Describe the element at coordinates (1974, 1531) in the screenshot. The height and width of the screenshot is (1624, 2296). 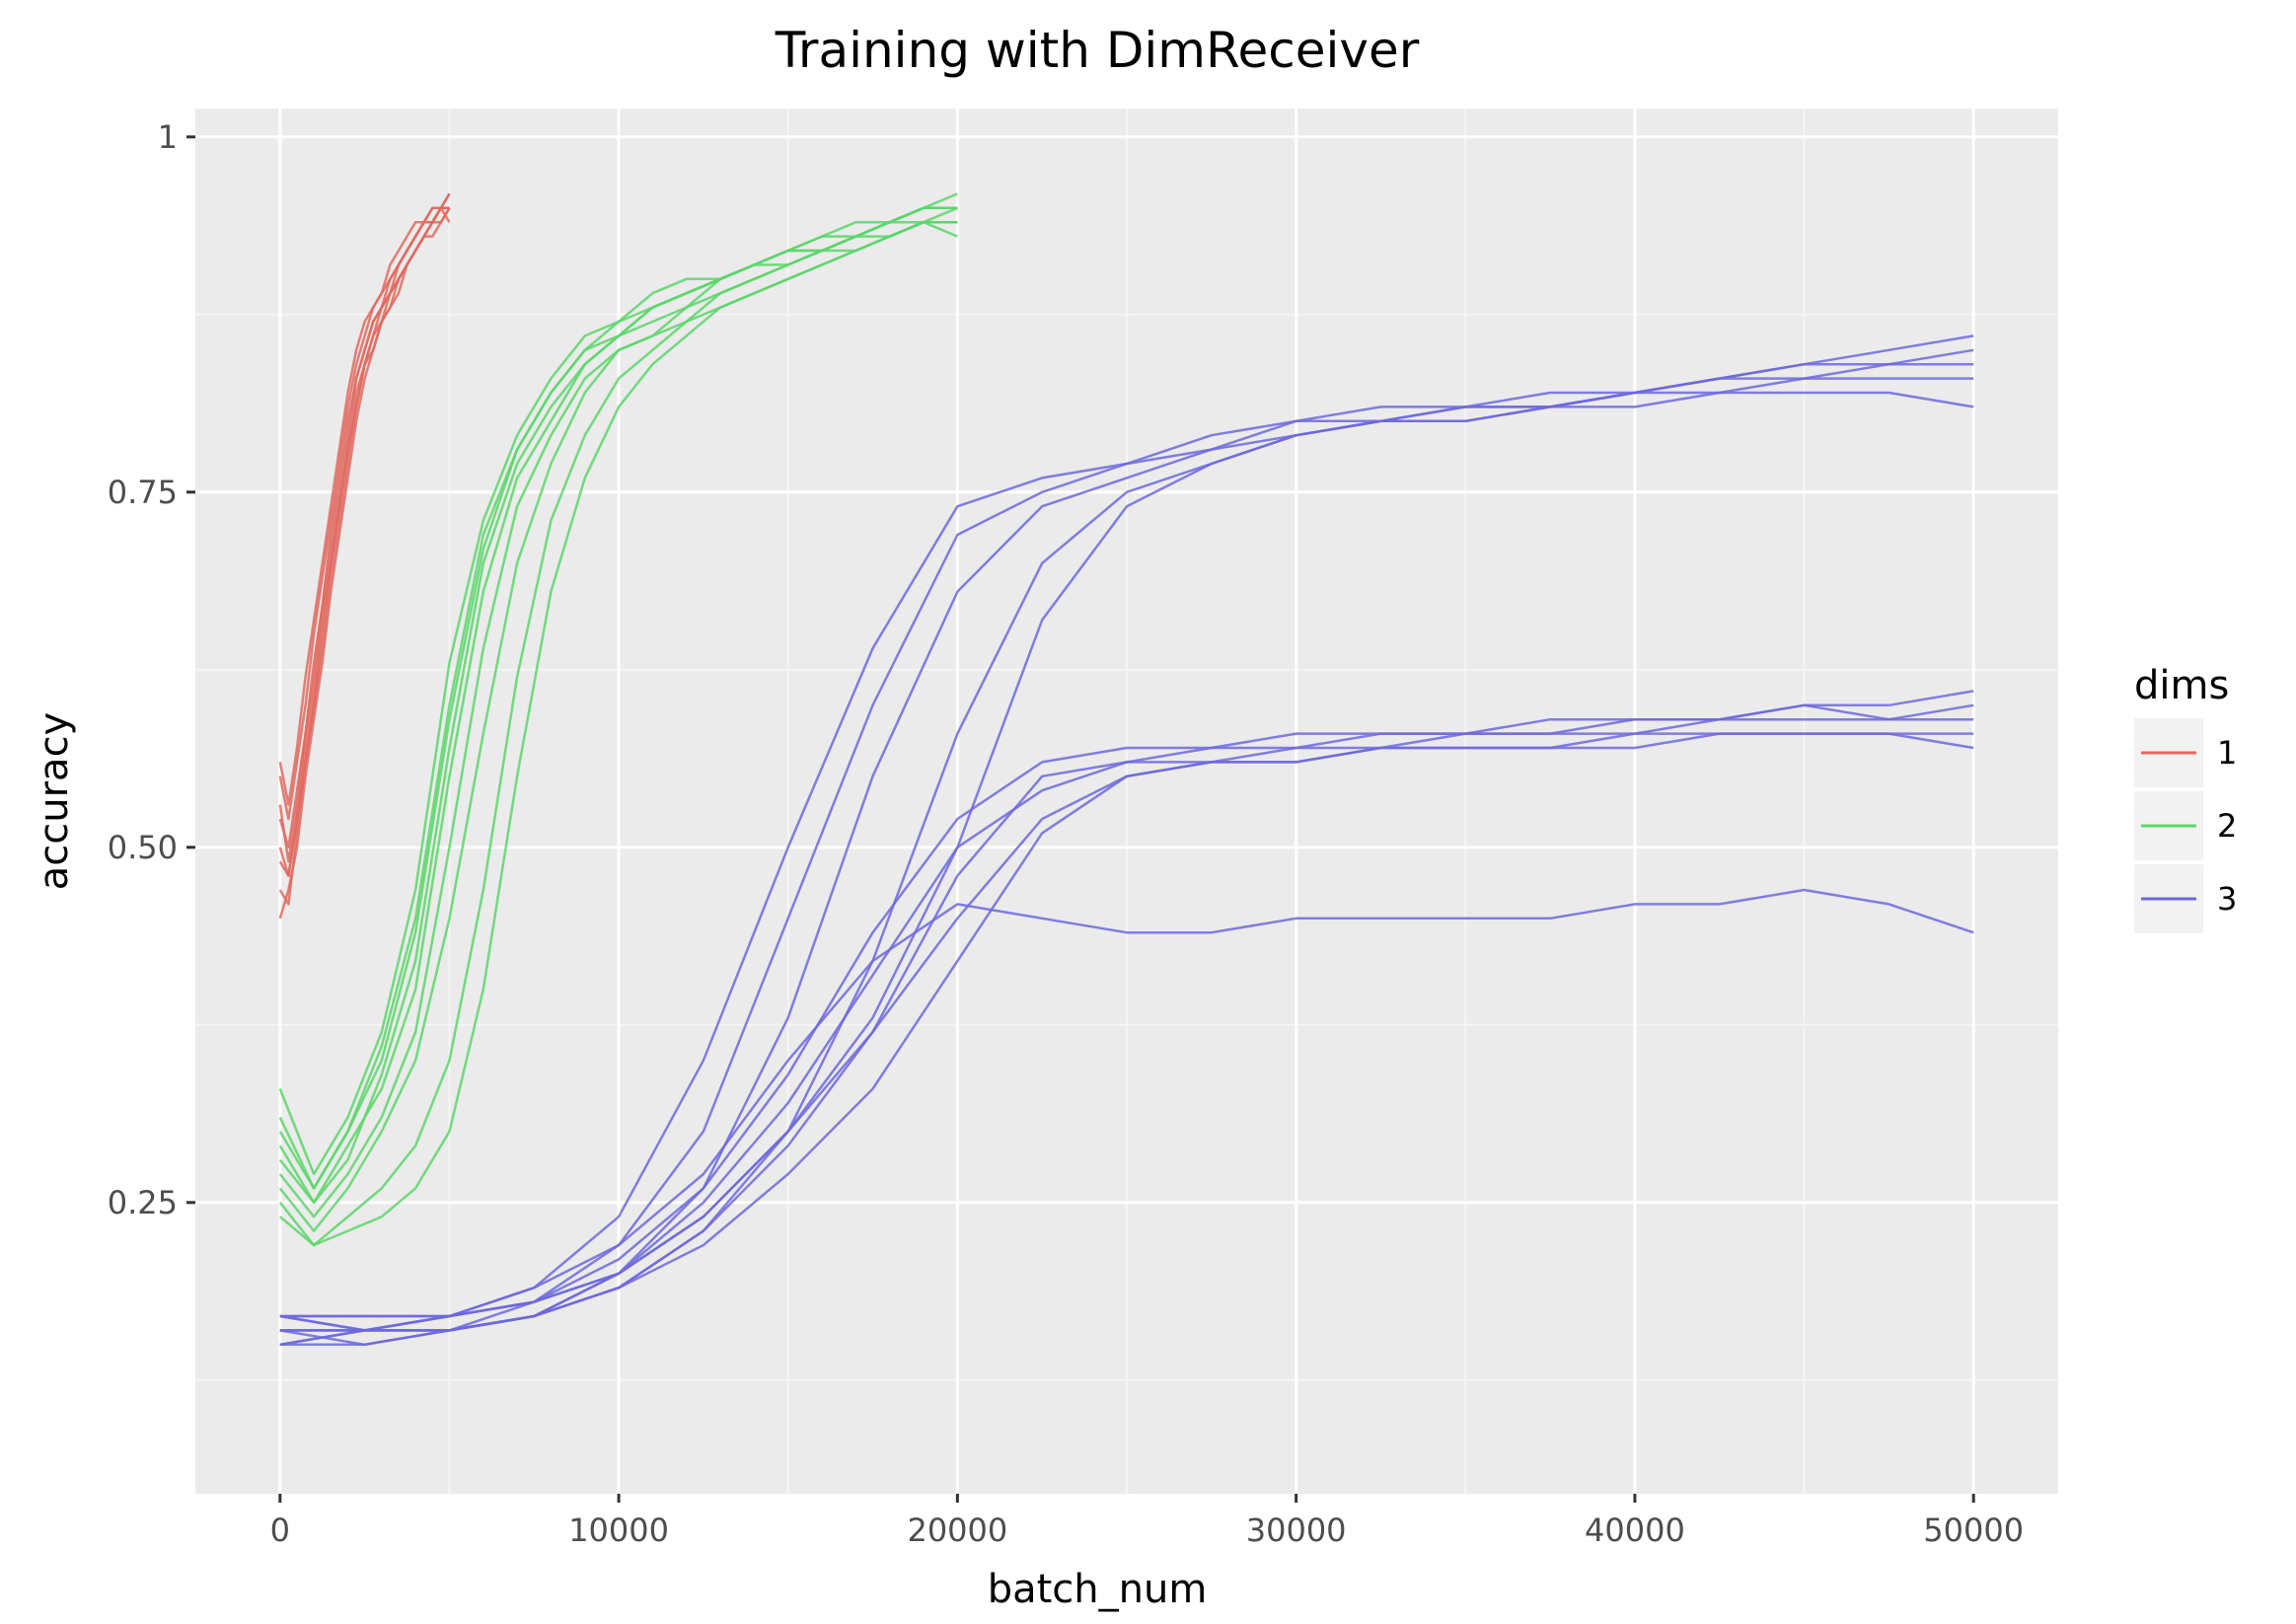
I see `x-tick-label: 50000` at that location.